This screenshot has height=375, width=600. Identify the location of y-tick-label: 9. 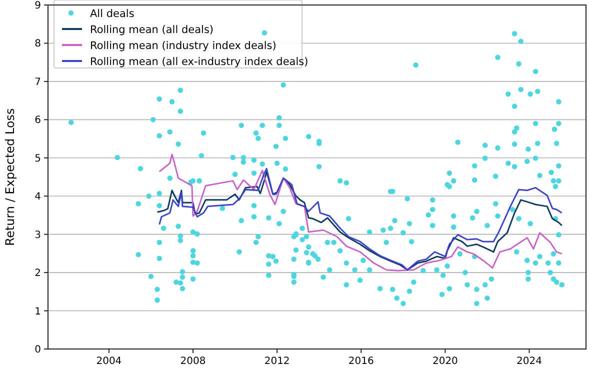
(37, 6).